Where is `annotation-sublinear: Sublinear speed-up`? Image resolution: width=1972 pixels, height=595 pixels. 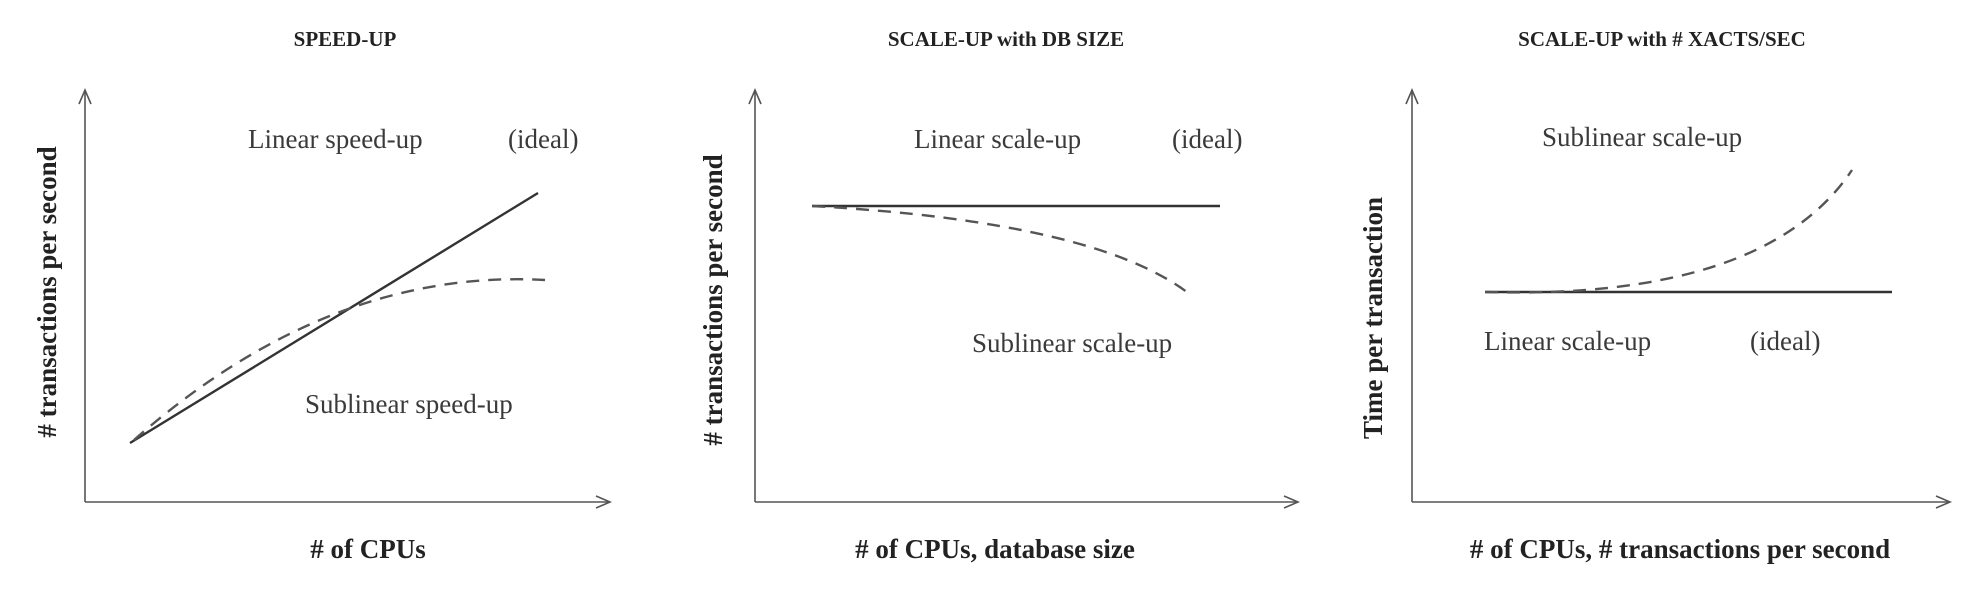 annotation-sublinear: Sublinear speed-up is located at coordinates (409, 404).